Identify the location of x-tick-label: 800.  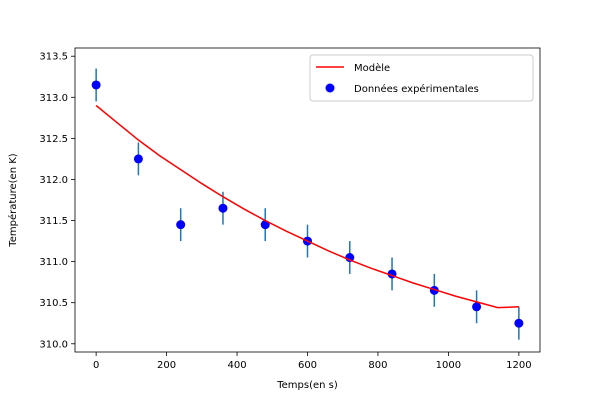
(377, 365).